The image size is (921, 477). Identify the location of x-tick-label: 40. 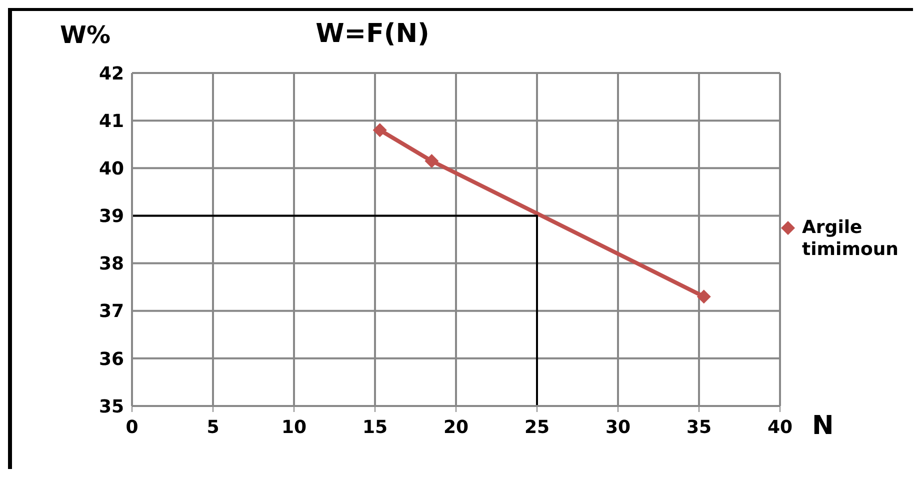
(780, 427).